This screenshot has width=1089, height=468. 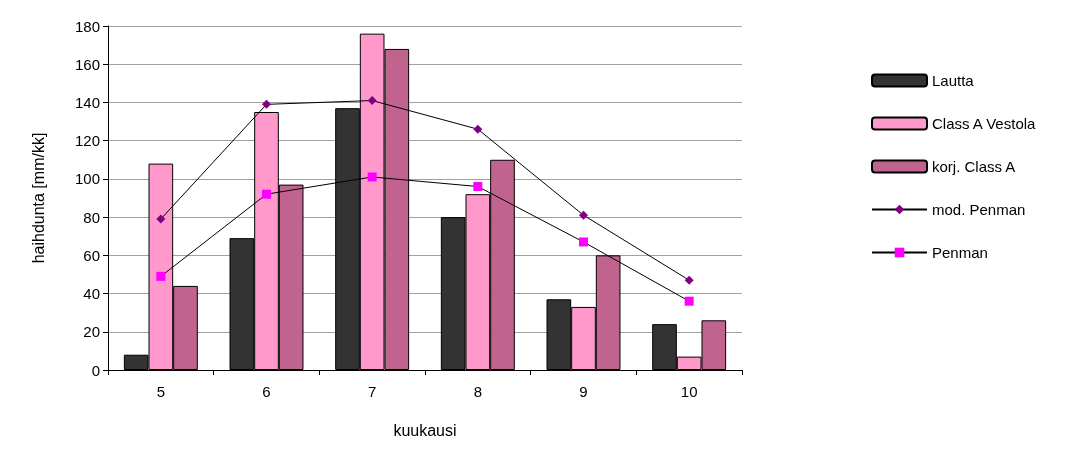 What do you see at coordinates (87, 179) in the screenshot?
I see `y-tick-label: 100` at bounding box center [87, 179].